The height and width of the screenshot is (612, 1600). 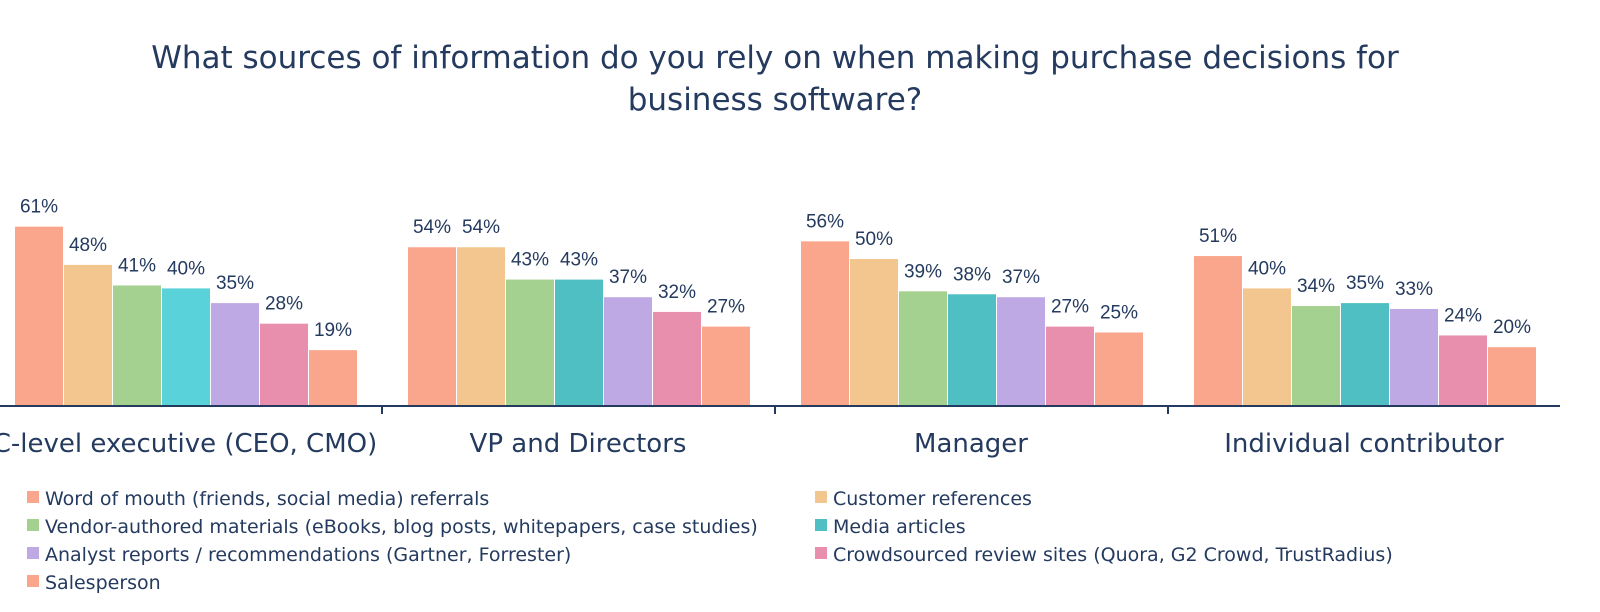 I want to click on value-label-1-series-2: 48%, so click(x=88, y=245).